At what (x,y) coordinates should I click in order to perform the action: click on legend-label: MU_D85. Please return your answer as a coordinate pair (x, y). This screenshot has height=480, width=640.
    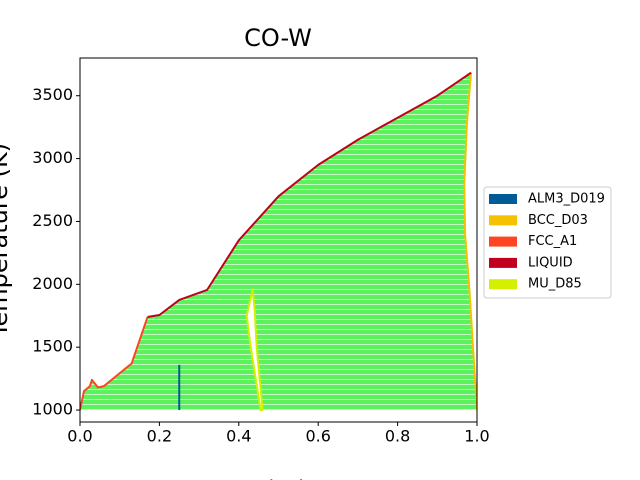
    Looking at the image, I should click on (555, 284).